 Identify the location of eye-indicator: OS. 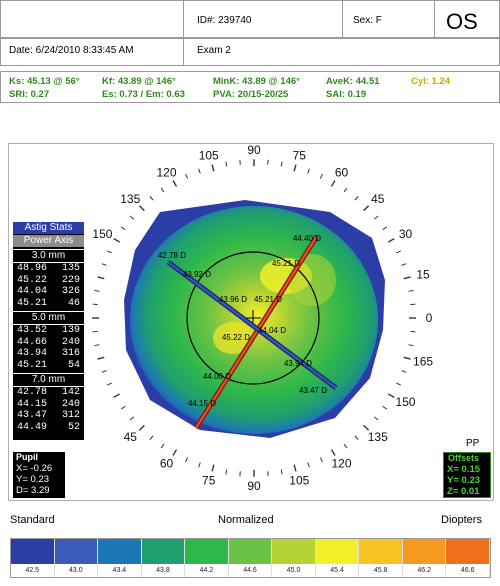
(462, 21).